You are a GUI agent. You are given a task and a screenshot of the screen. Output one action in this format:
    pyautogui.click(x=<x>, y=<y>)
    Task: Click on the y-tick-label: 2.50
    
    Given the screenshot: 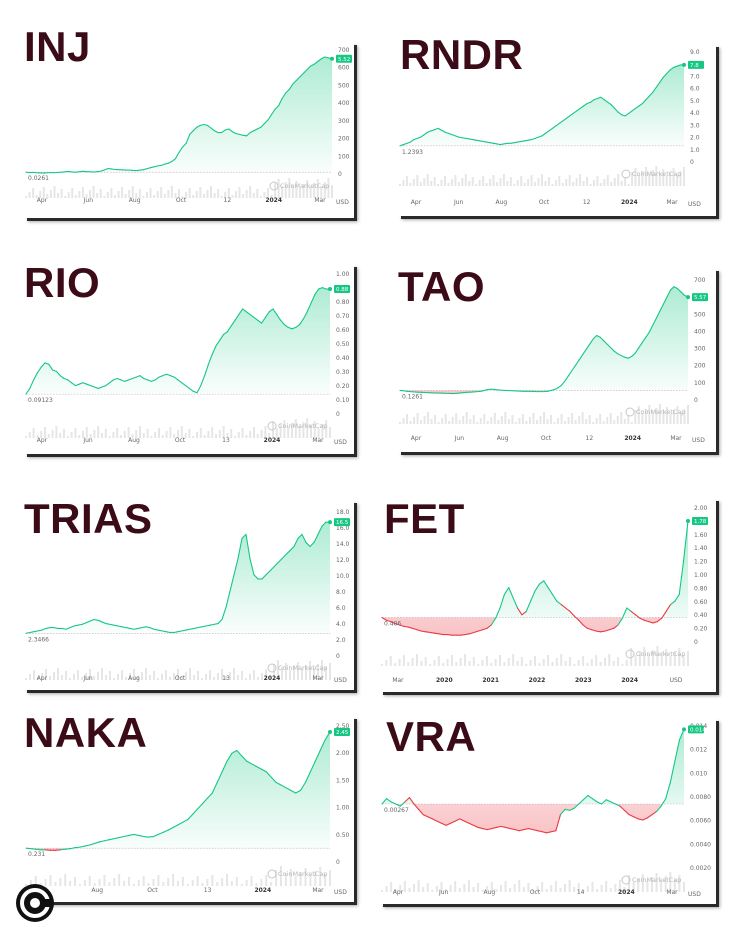 What is the action you would take?
    pyautogui.click(x=343, y=726)
    